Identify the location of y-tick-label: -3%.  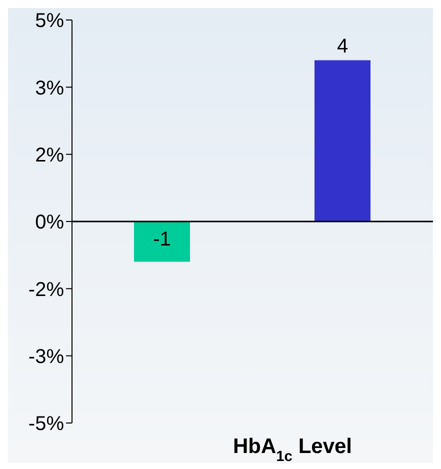
(46, 357).